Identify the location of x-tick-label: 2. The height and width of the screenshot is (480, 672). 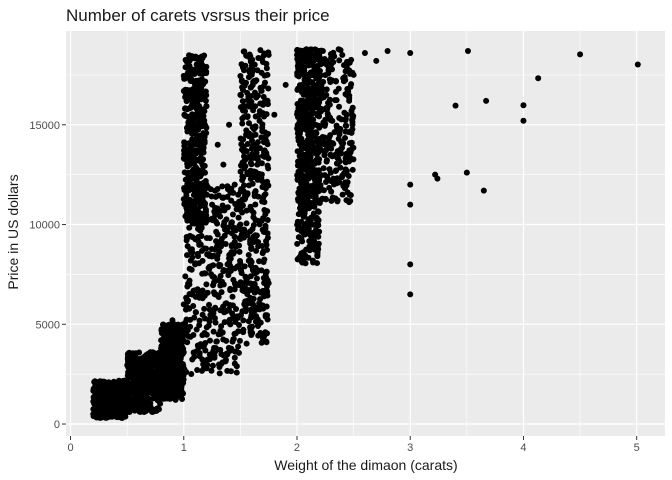
(297, 448).